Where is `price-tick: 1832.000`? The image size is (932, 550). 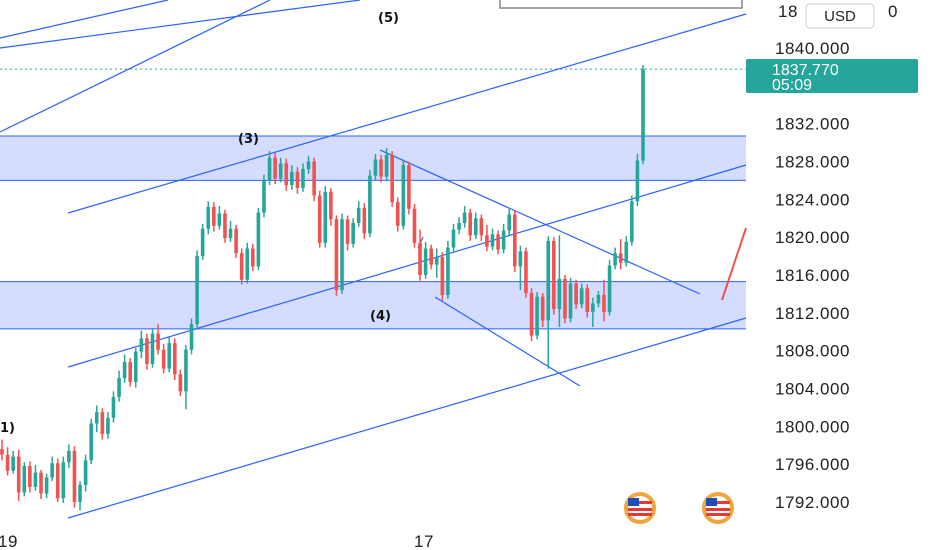 price-tick: 1832.000 is located at coordinates (812, 124).